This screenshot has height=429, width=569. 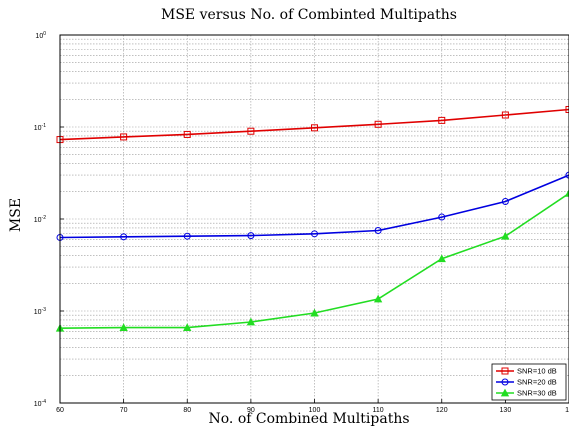 What do you see at coordinates (315, 410) in the screenshot?
I see `x-tick-label: 100` at bounding box center [315, 410].